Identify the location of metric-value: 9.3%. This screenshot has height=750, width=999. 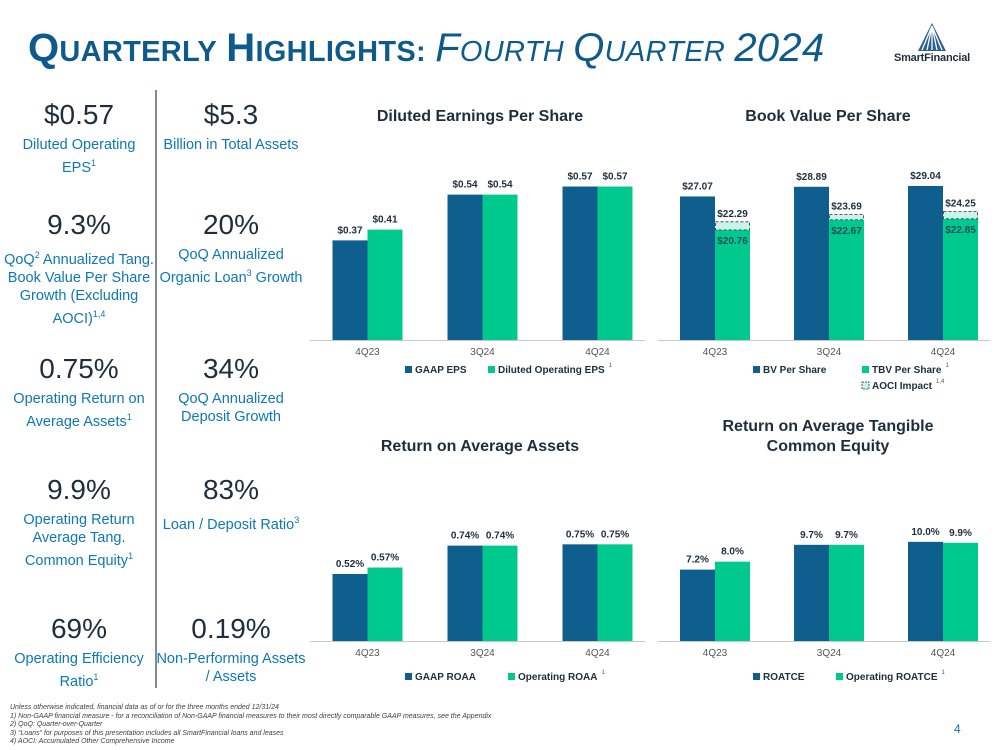
(79, 224).